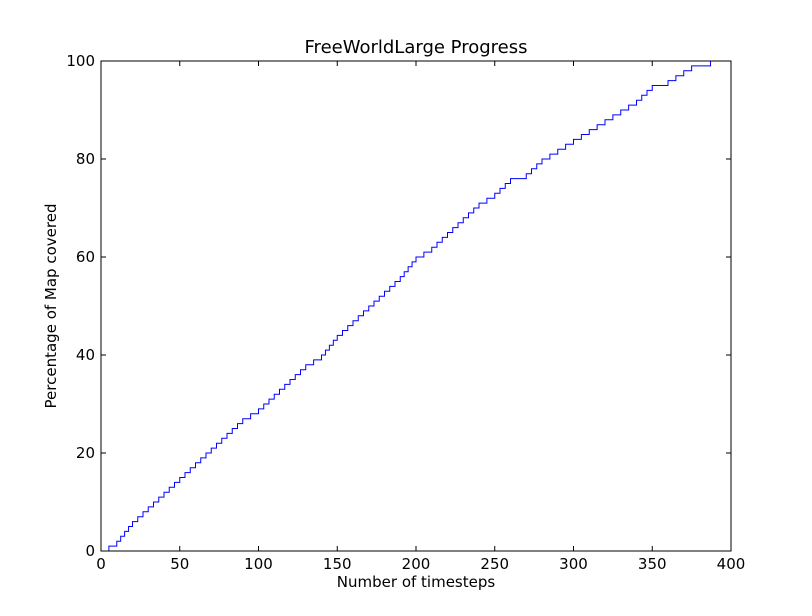 The height and width of the screenshot is (616, 812). Describe the element at coordinates (80, 61) in the screenshot. I see `y-tick-label: 100` at that location.